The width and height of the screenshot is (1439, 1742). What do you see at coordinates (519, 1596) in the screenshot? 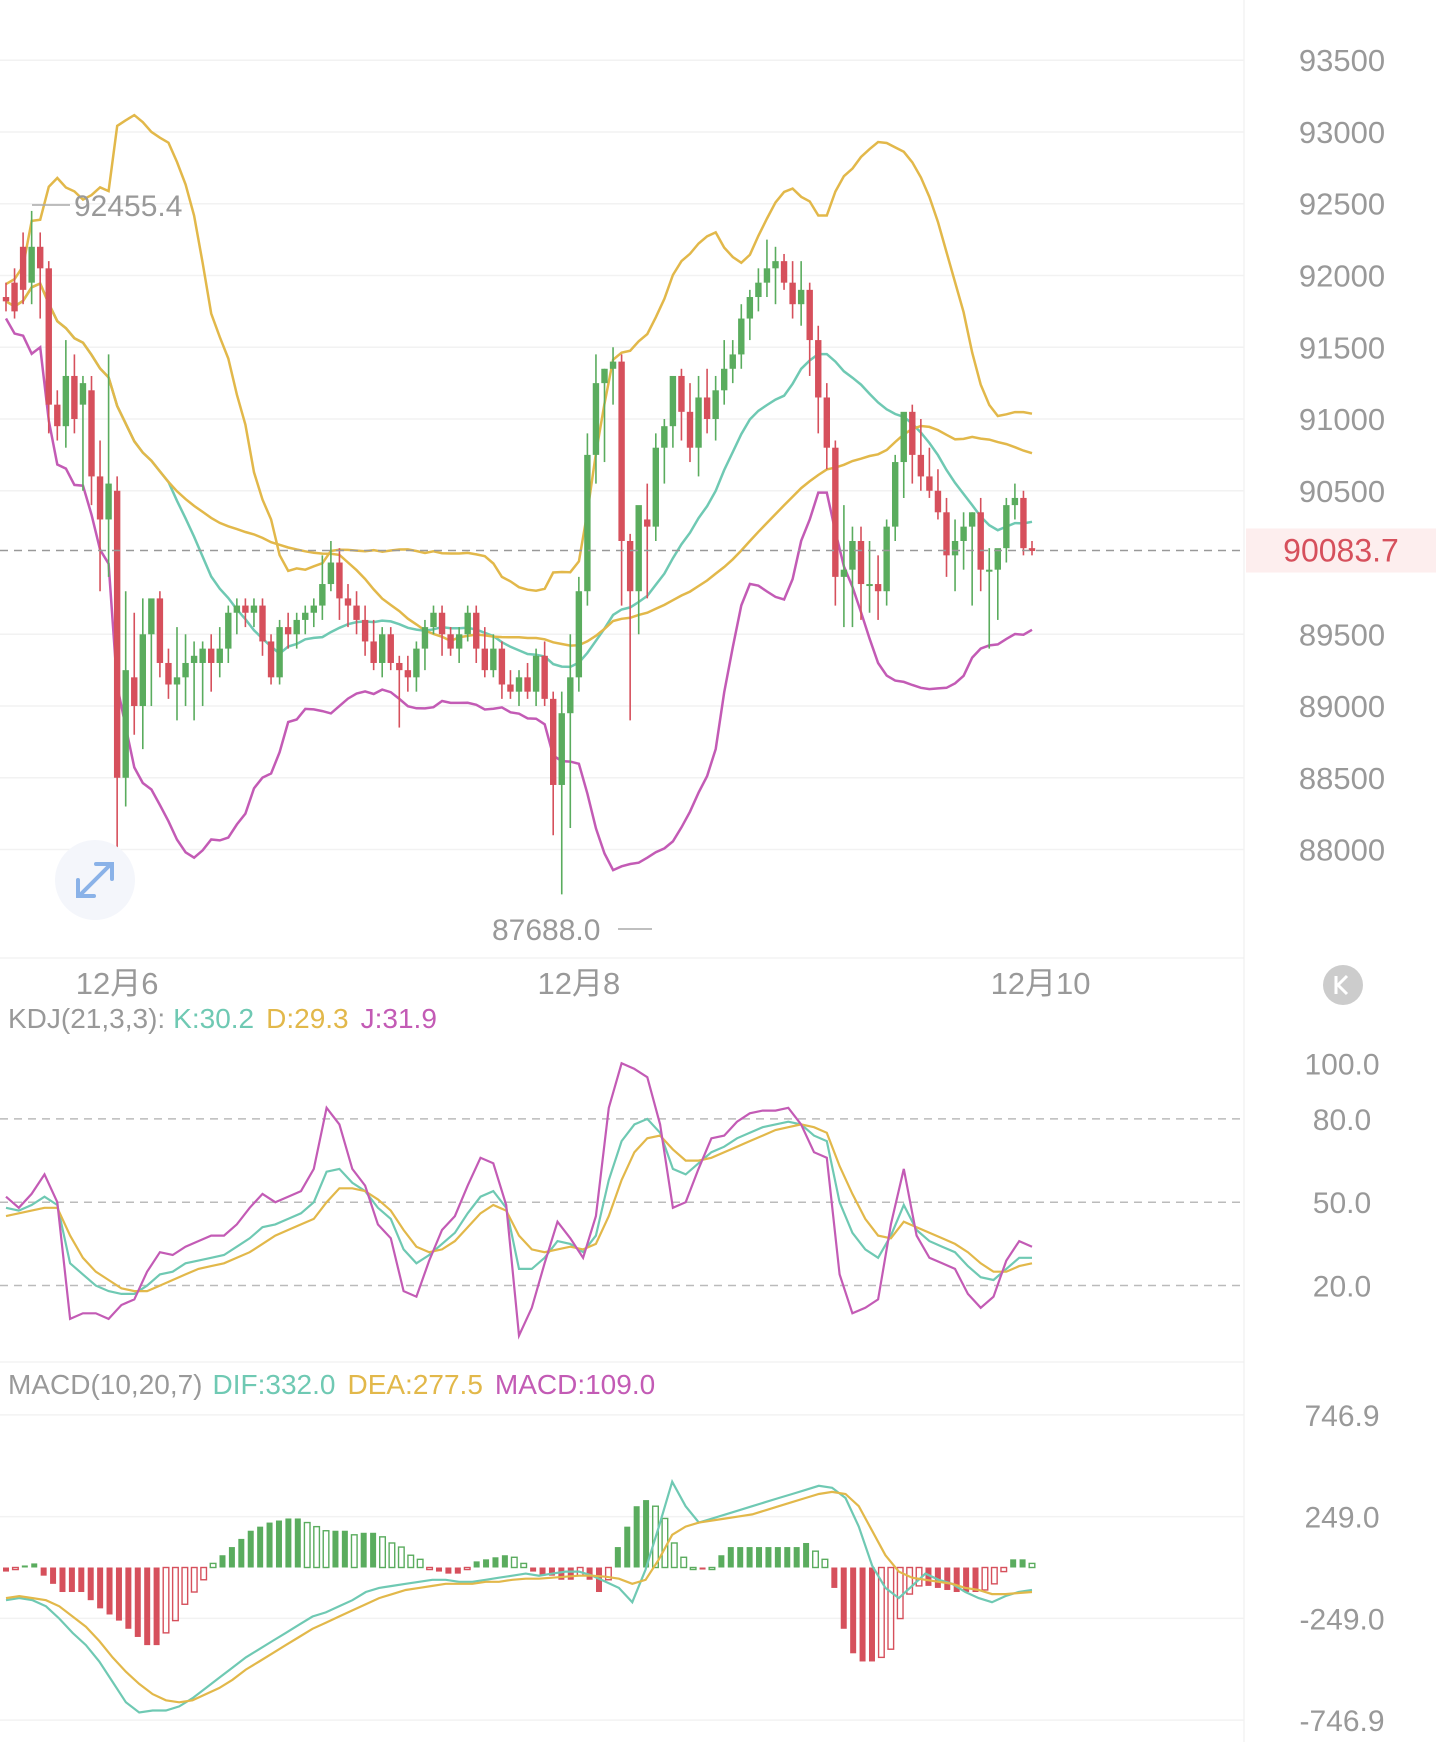
I see `macd-dif-line` at bounding box center [519, 1596].